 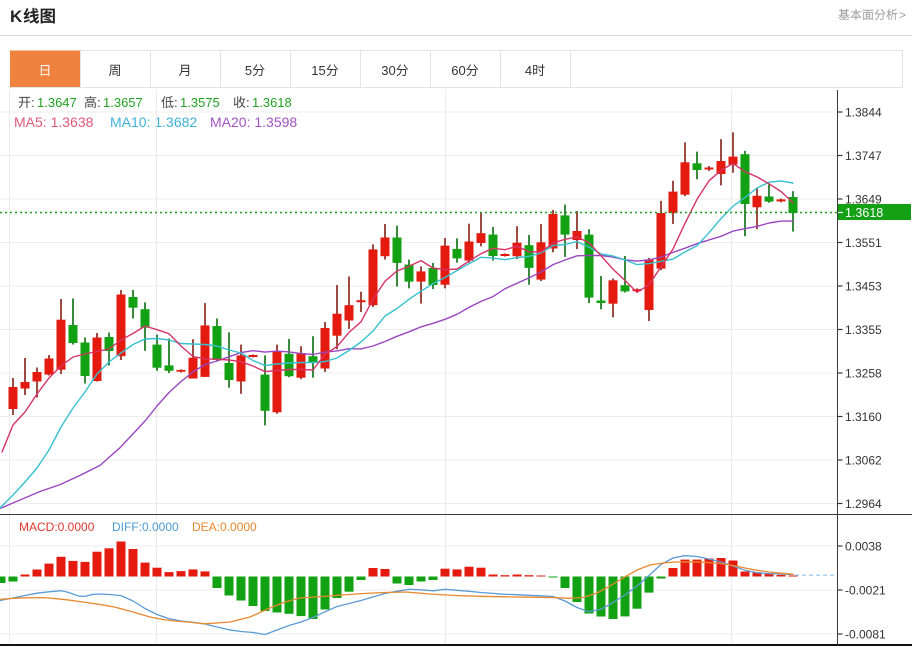 I want to click on svg-text: MACD:0.0000, so click(x=57, y=527).